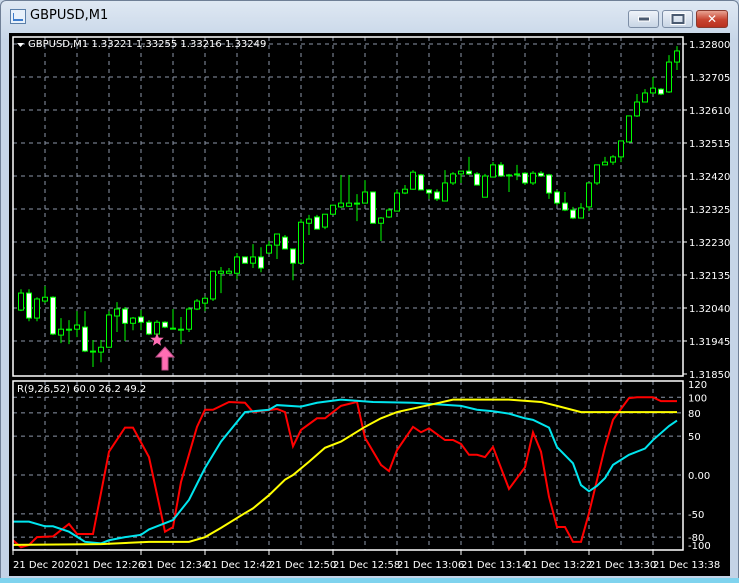 The image size is (739, 583). What do you see at coordinates (558, 565) in the screenshot?
I see `time-axis-label: 21 Dec 13:22` at bounding box center [558, 565].